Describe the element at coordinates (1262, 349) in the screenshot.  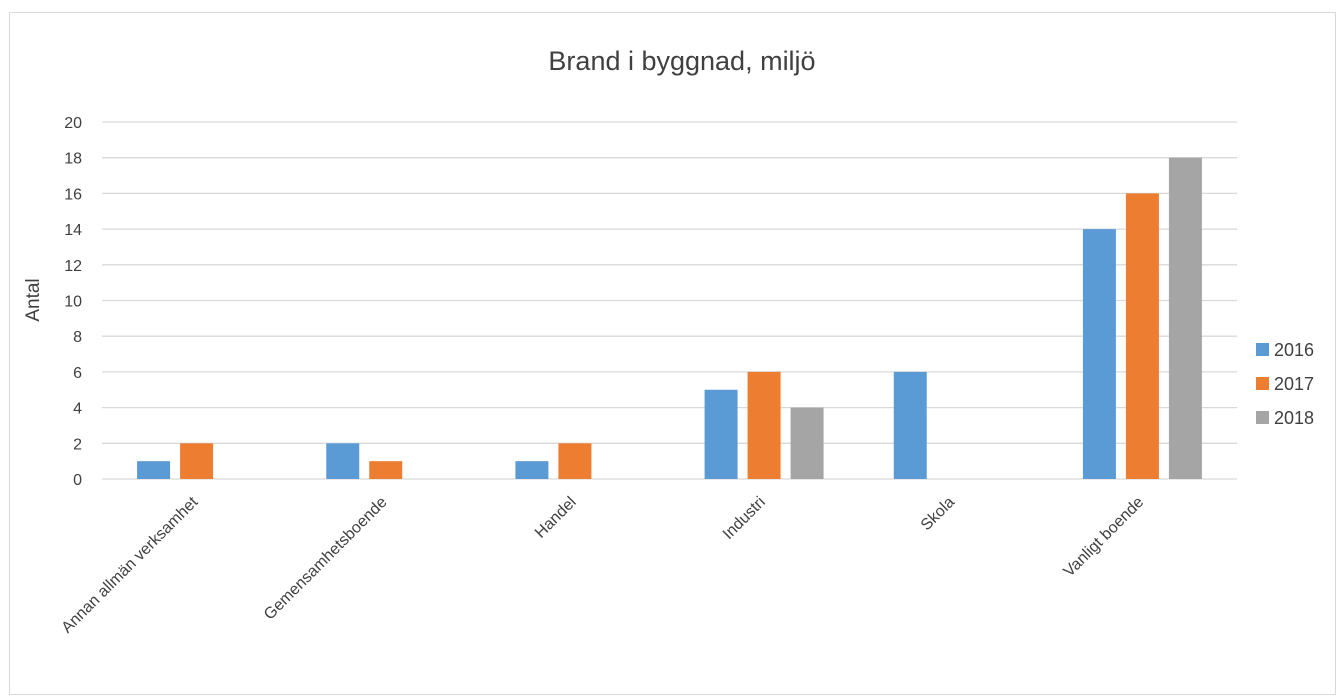
I see `legend-swatch-2016` at that location.